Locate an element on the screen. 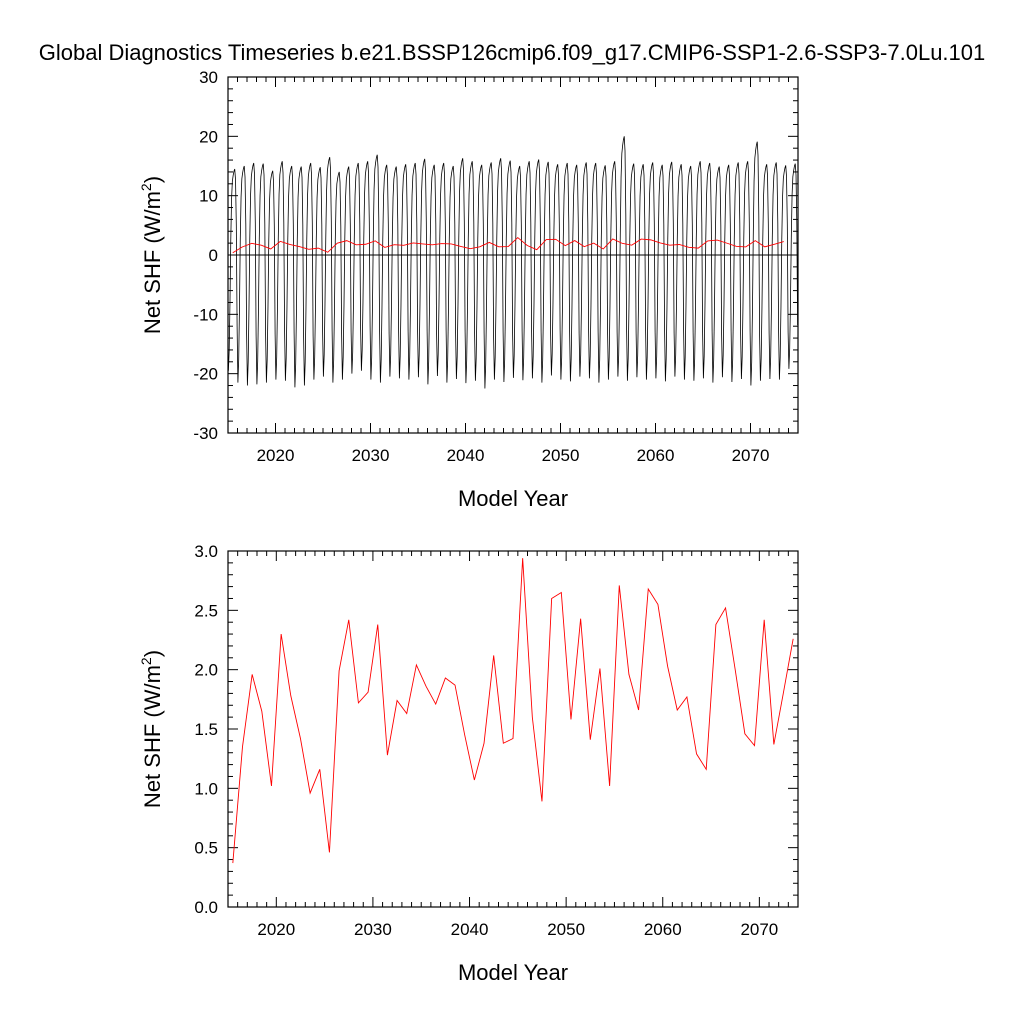  y-tick-label: 1.5 is located at coordinates (206, 729).